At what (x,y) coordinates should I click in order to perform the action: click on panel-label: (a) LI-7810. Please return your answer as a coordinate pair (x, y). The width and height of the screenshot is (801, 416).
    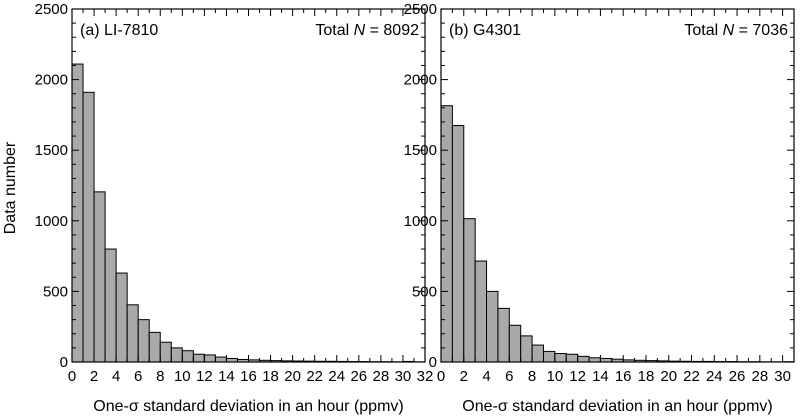
    Looking at the image, I should click on (119, 30).